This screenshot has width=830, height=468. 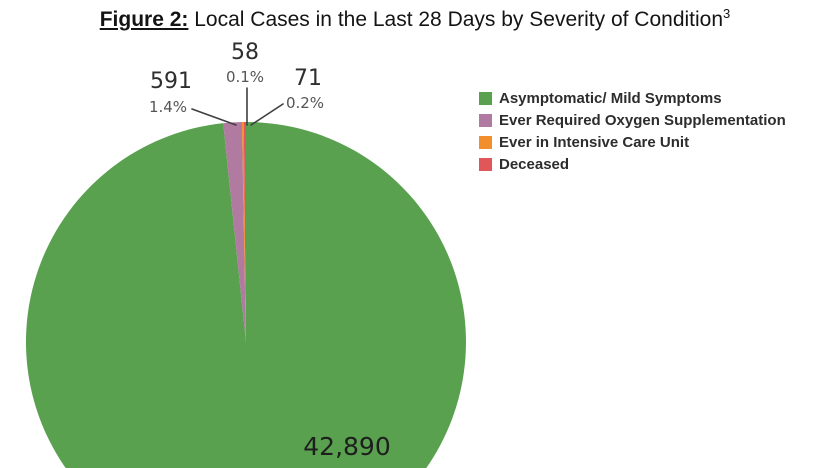 What do you see at coordinates (485, 164) in the screenshot?
I see `legend-swatch-deceased-icon` at bounding box center [485, 164].